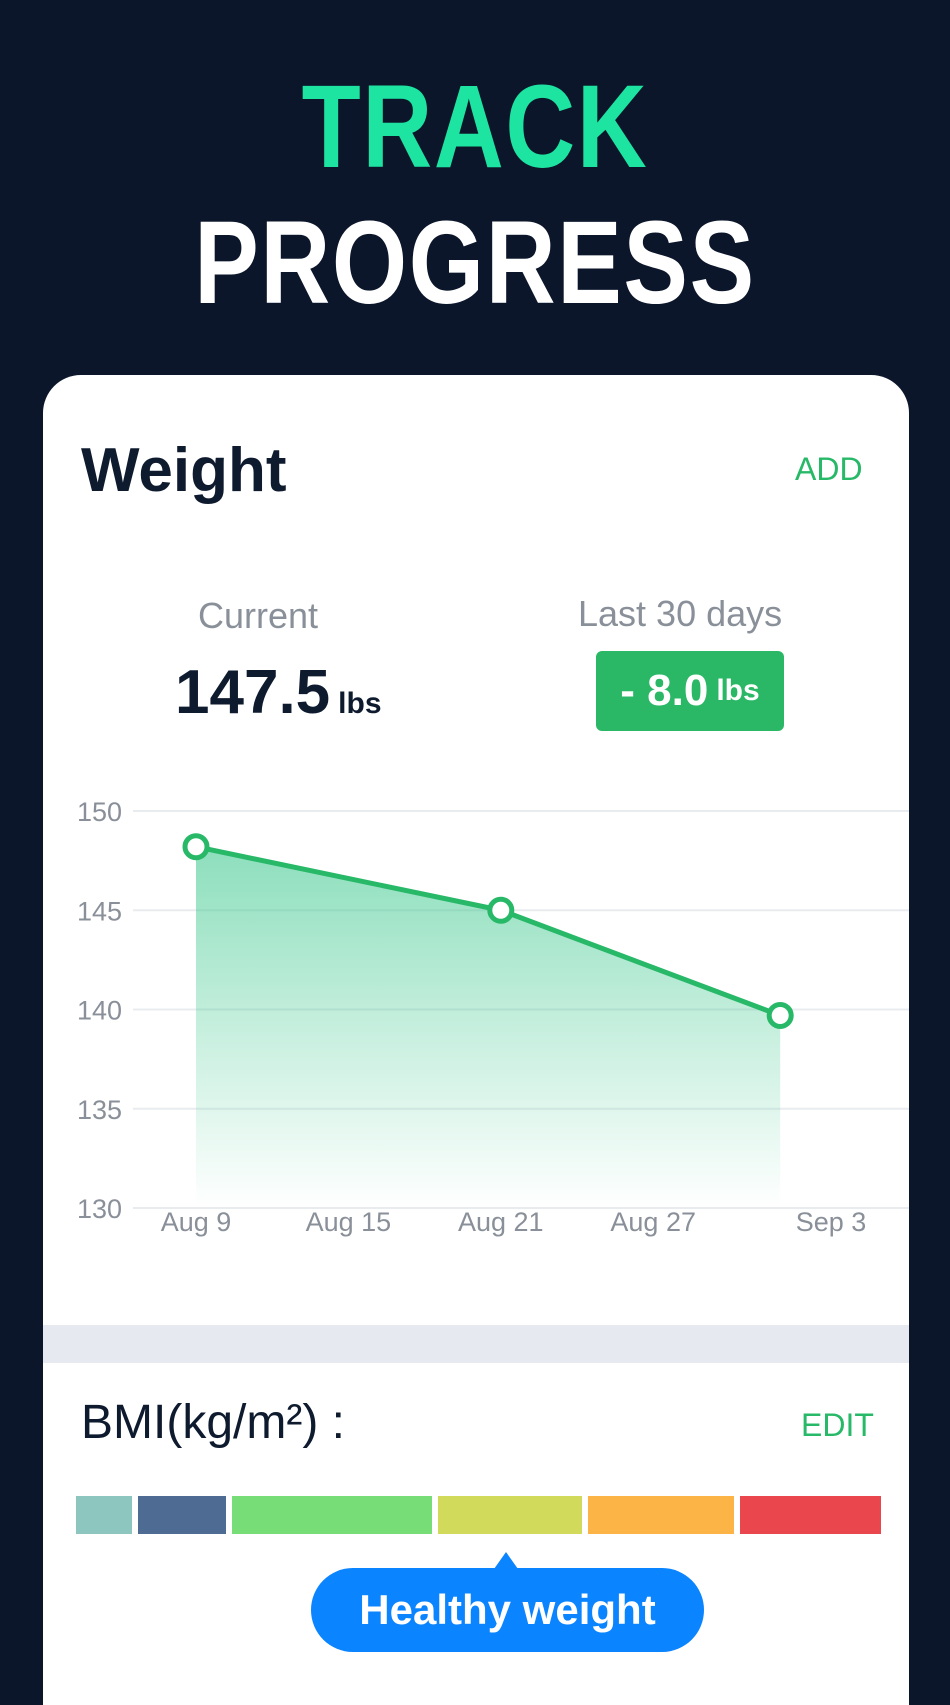 The height and width of the screenshot is (1705, 950). I want to click on bmi-indicator-pointer, so click(506, 1560).